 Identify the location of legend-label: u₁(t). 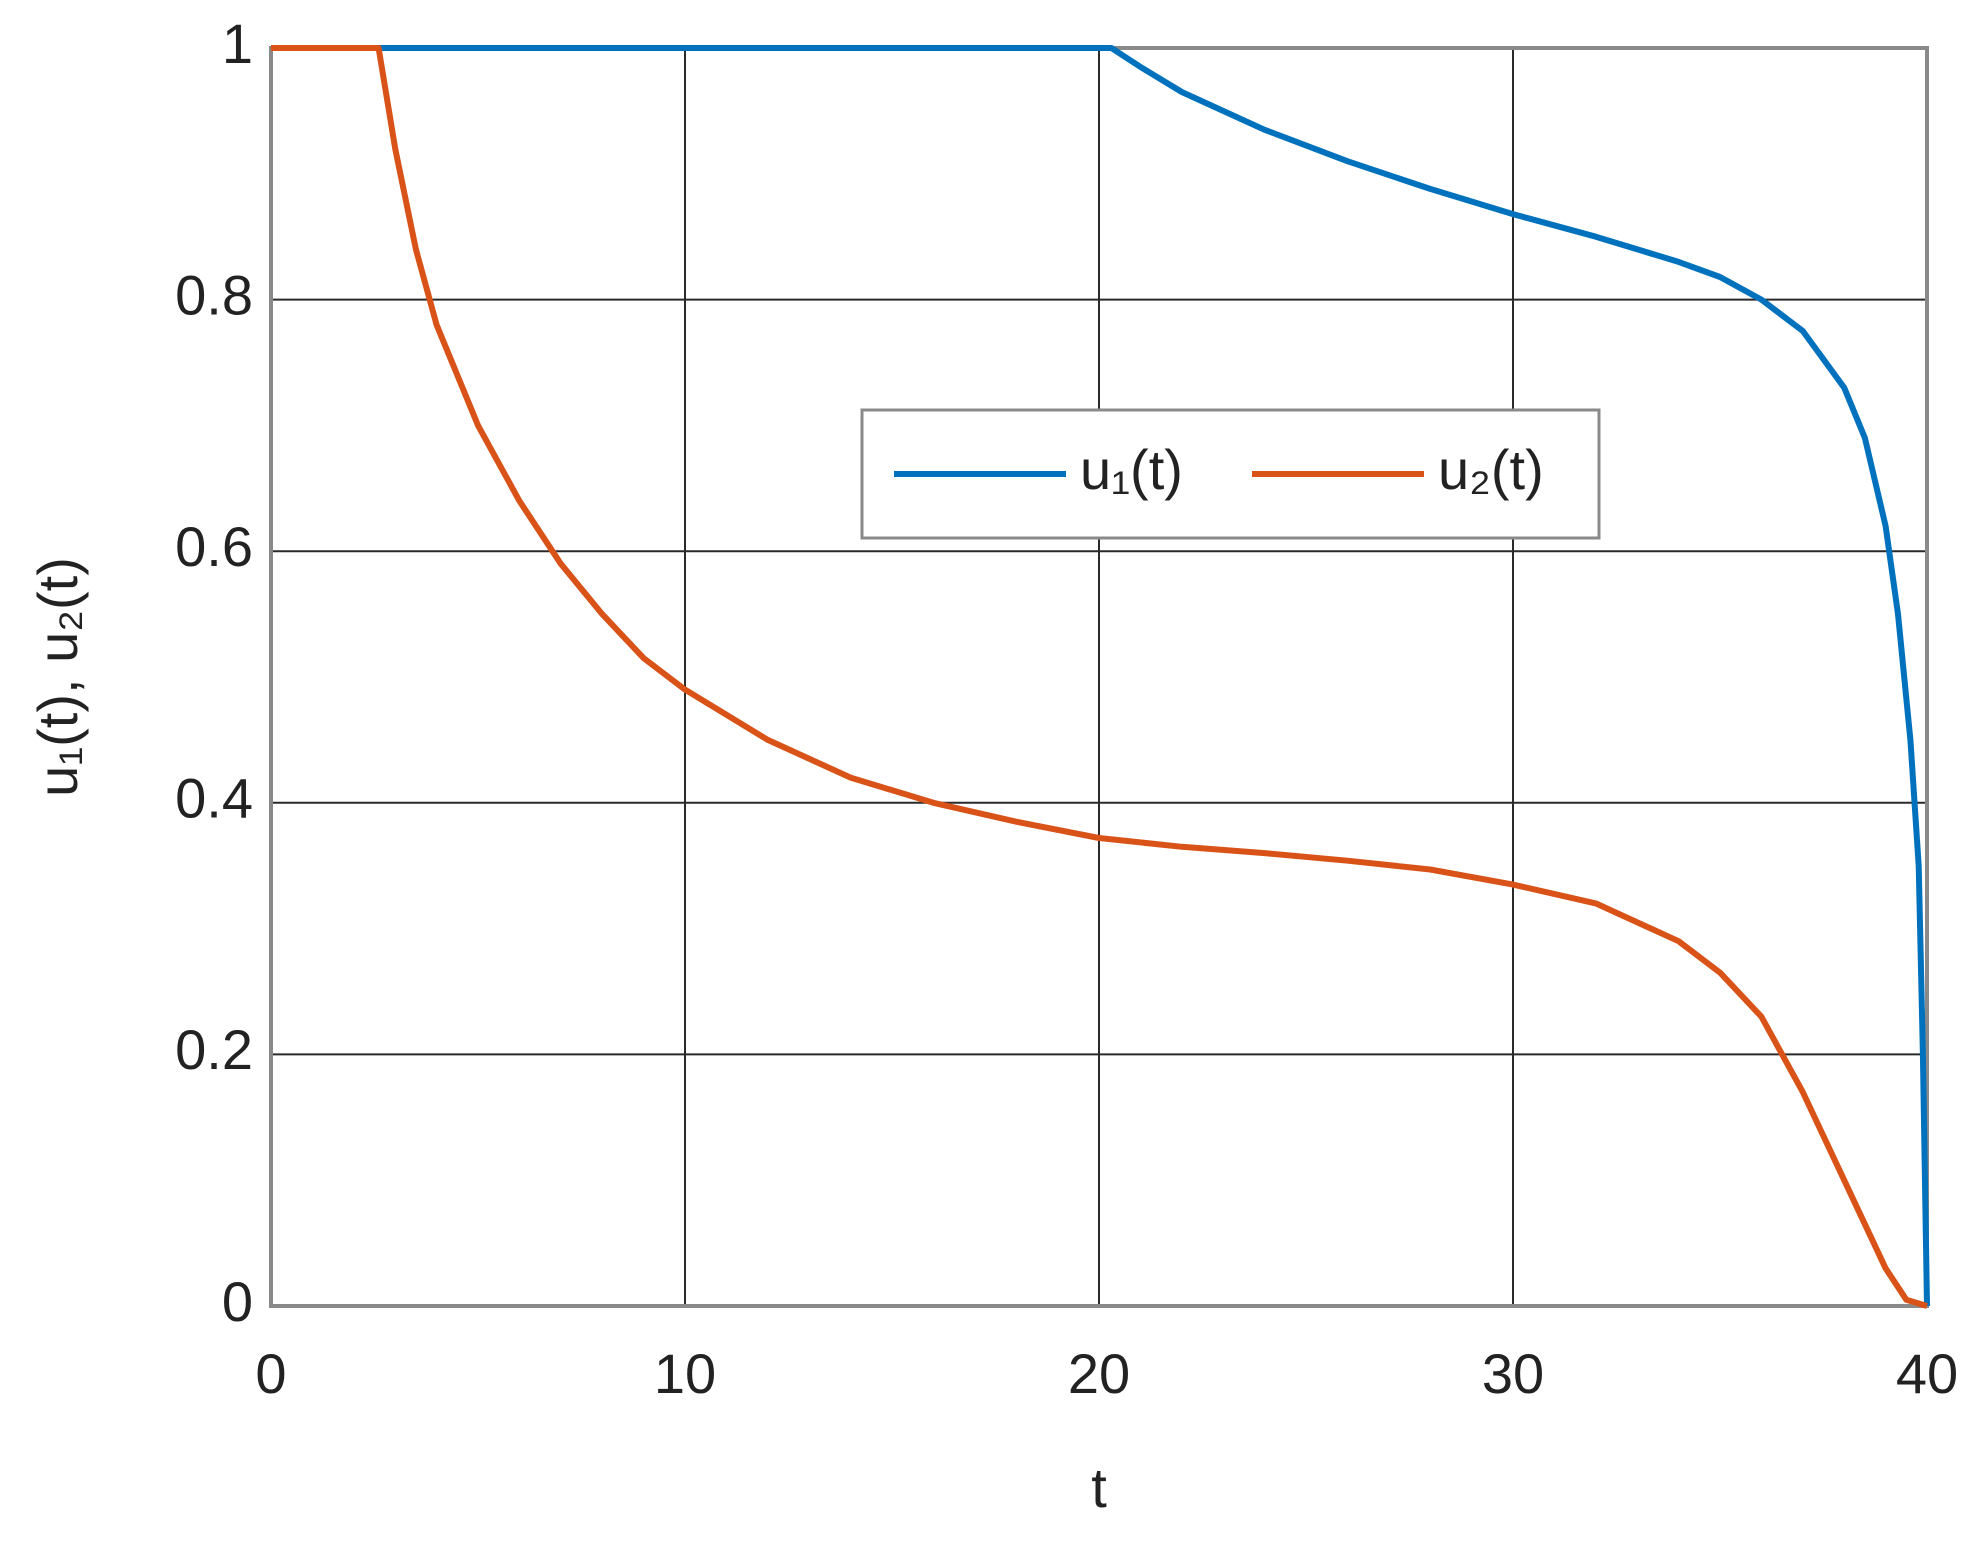
(1131, 469).